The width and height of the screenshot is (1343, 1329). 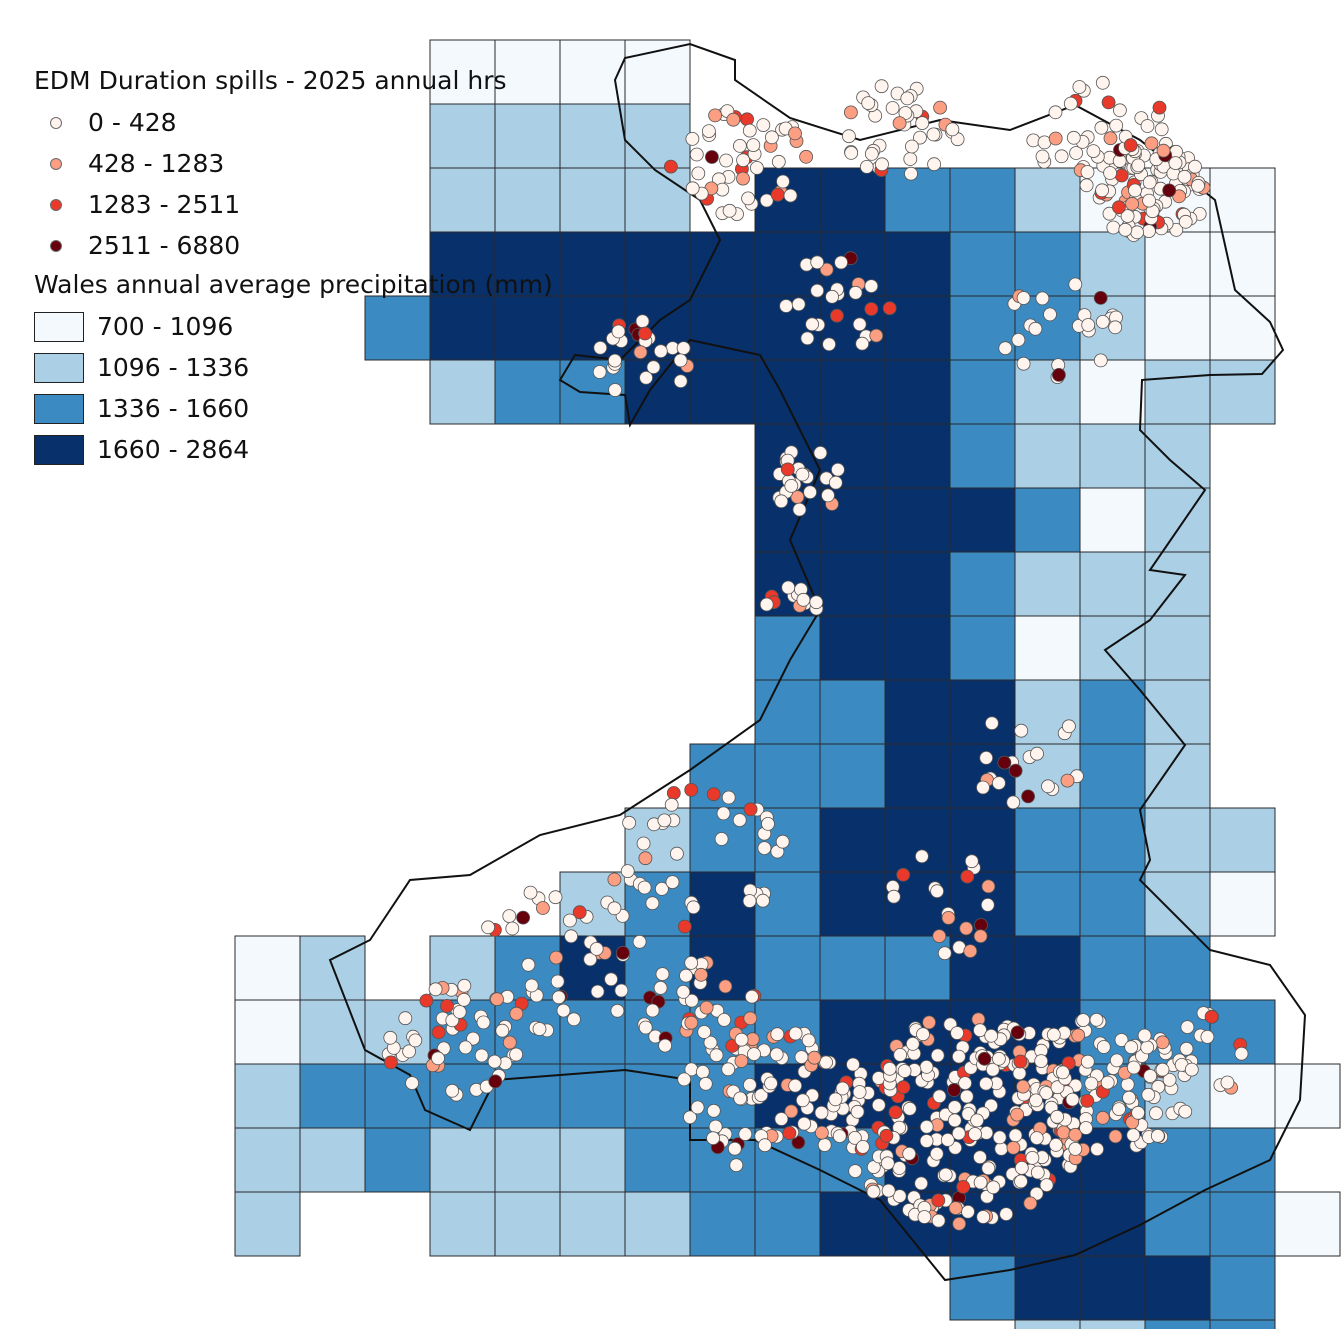 What do you see at coordinates (291, 367) in the screenshot?
I see `precip-legend-item: 1096 - 1336` at bounding box center [291, 367].